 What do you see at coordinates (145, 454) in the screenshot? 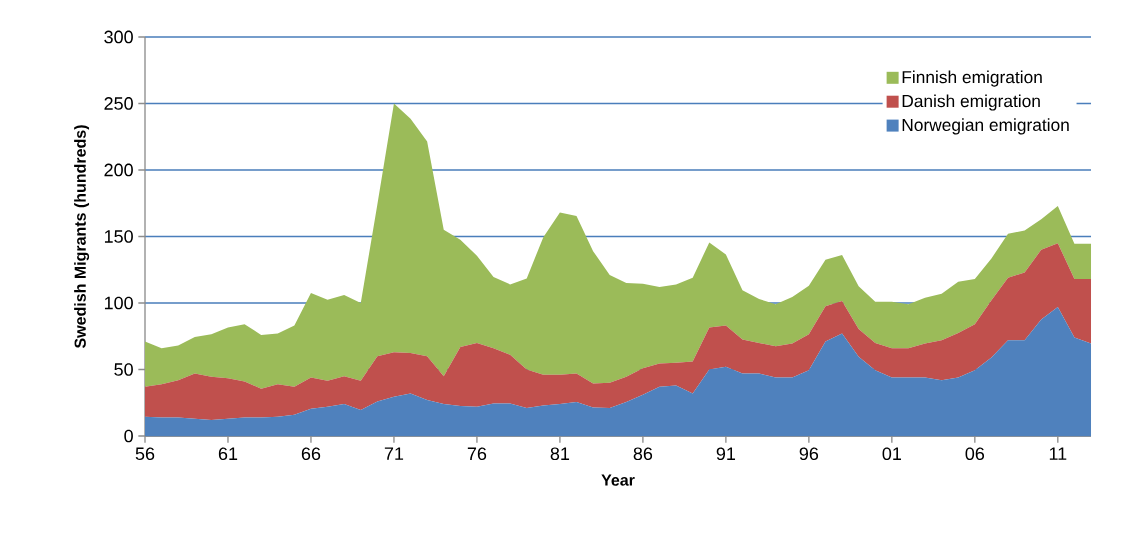
I see `x-tick-label: 56` at bounding box center [145, 454].